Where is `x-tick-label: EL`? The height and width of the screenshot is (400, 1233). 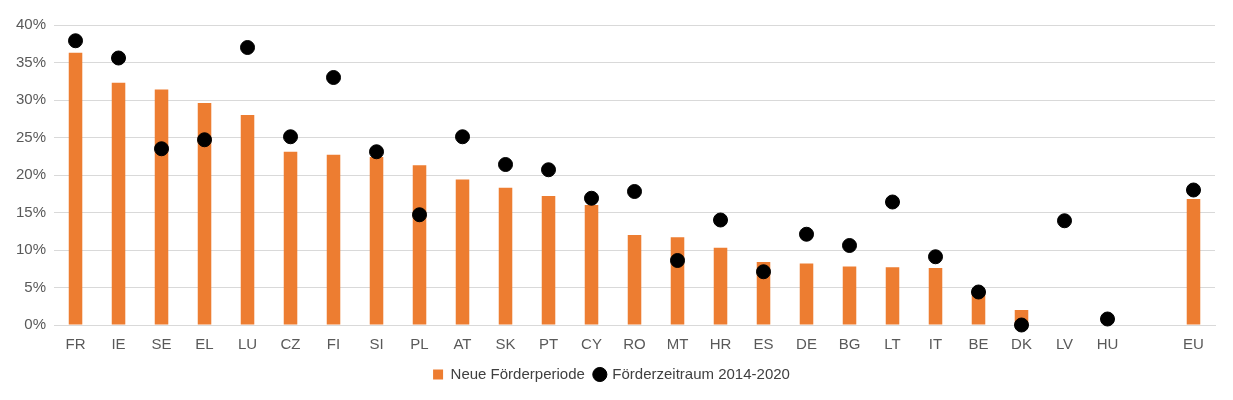
x-tick-label: EL is located at coordinates (204, 344).